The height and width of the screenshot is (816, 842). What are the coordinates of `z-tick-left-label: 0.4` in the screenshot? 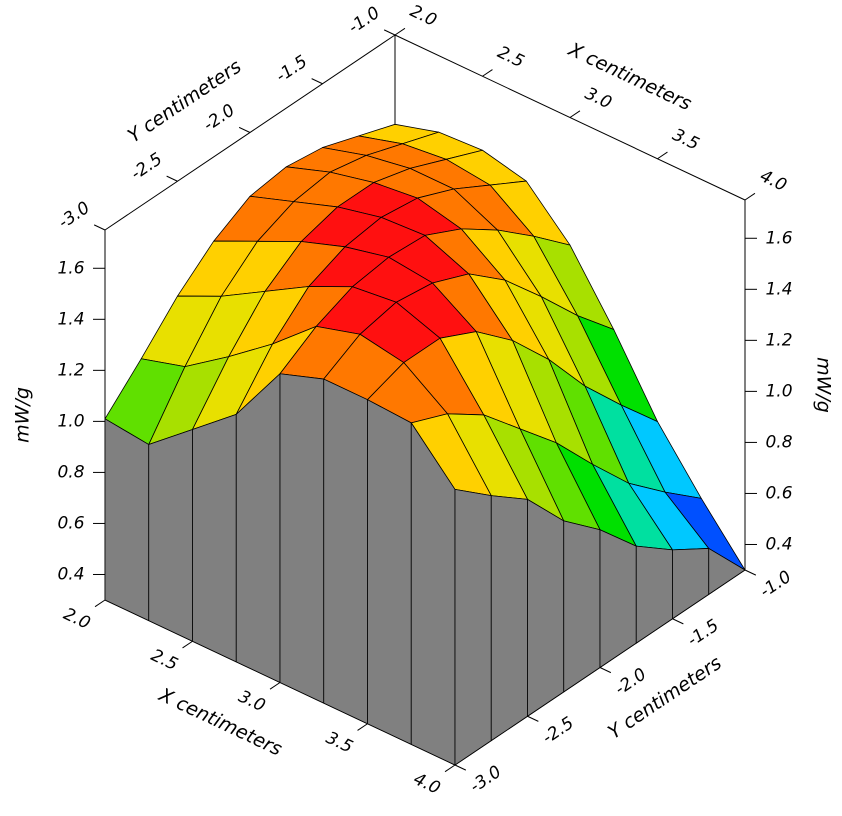 It's located at (70, 574).